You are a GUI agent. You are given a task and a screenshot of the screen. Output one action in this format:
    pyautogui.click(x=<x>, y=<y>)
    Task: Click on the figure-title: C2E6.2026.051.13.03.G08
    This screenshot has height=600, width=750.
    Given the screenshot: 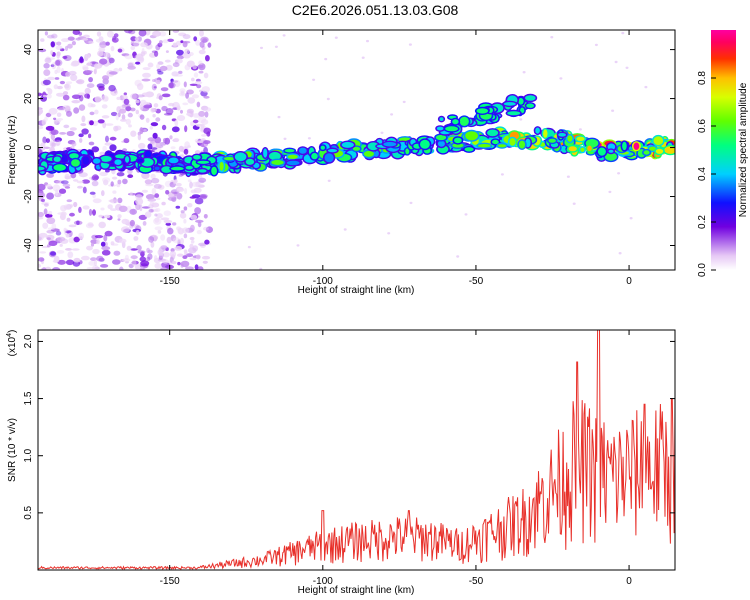 What is the action you would take?
    pyautogui.click(x=375, y=10)
    